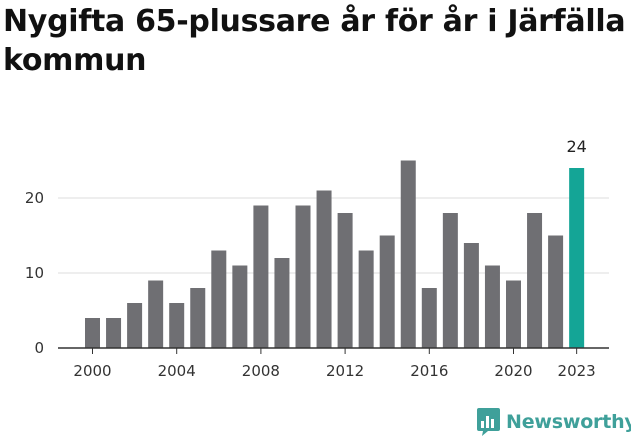  What do you see at coordinates (282, 303) in the screenshot?
I see `bar-2009` at bounding box center [282, 303].